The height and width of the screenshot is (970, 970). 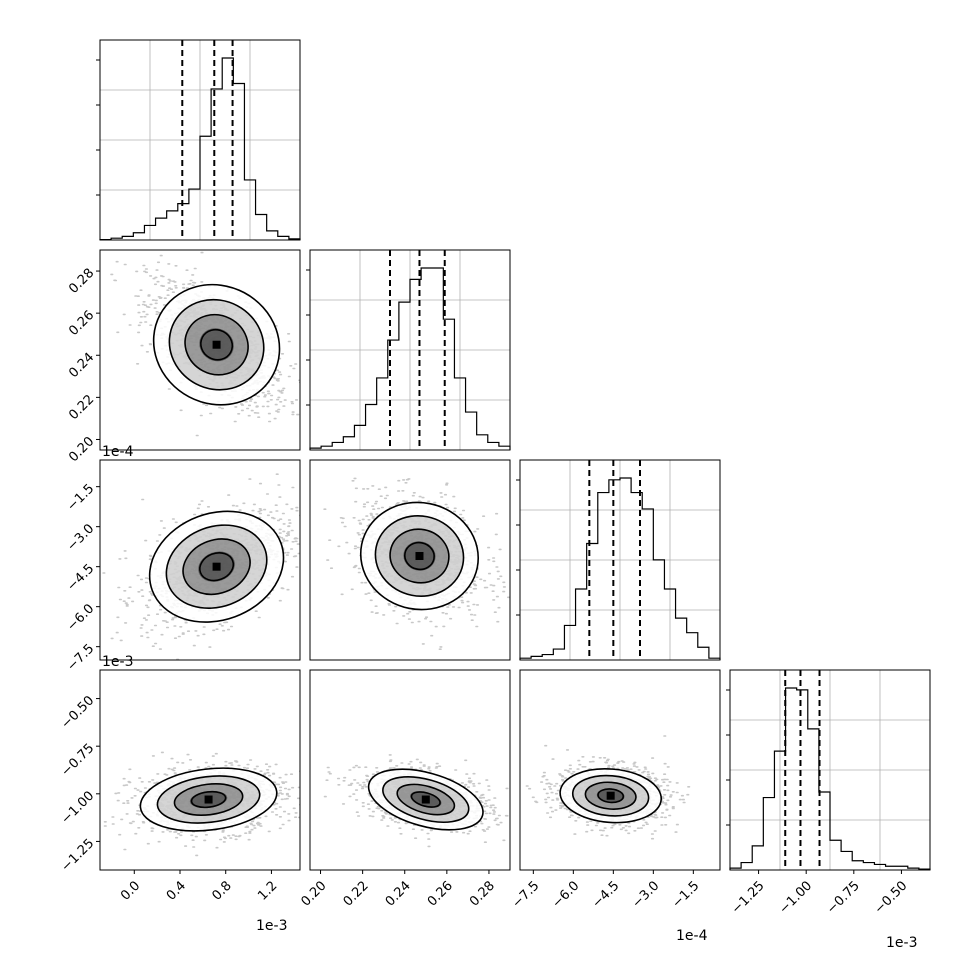 I want to click on y-tick-label: −6.0, so click(x=80, y=617).